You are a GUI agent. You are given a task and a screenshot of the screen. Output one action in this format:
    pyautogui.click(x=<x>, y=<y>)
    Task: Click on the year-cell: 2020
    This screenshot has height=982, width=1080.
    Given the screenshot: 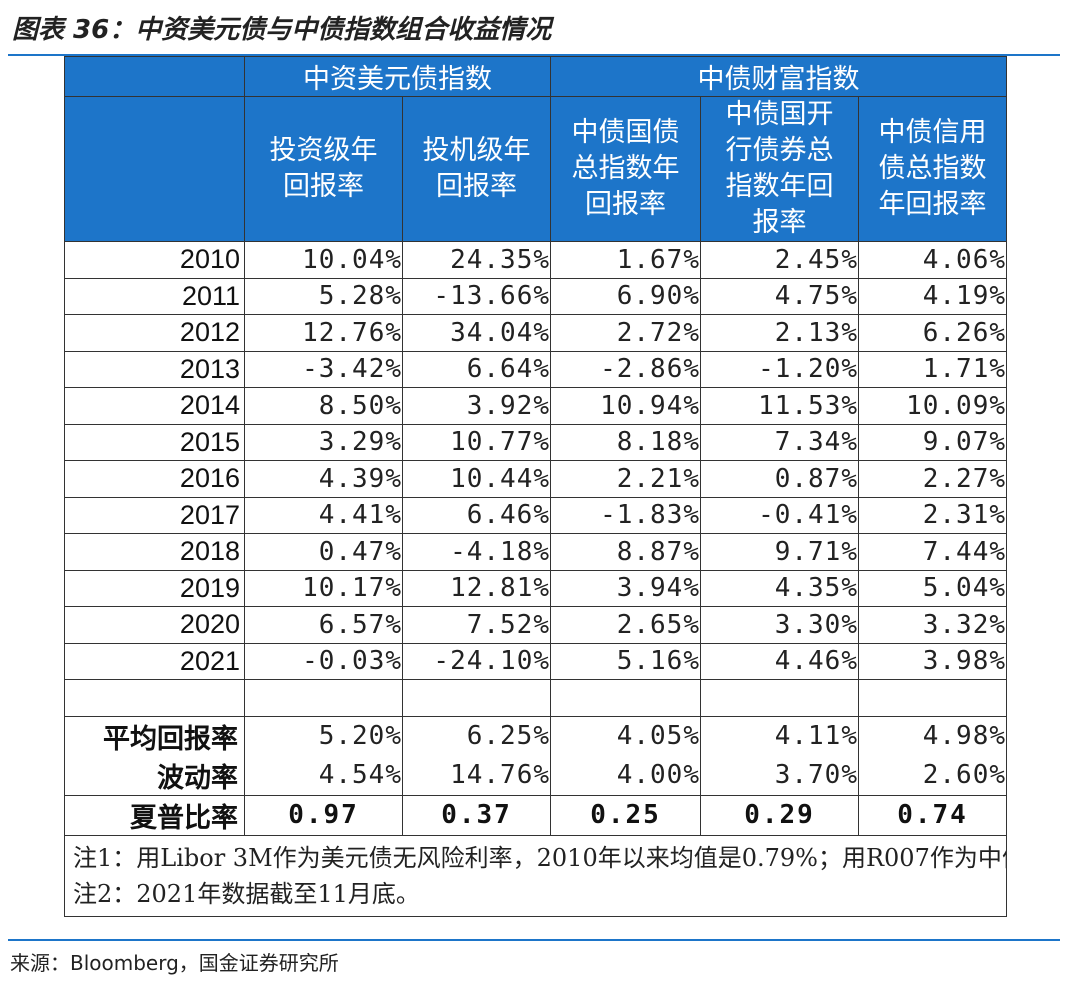 What is the action you would take?
    pyautogui.click(x=154, y=625)
    